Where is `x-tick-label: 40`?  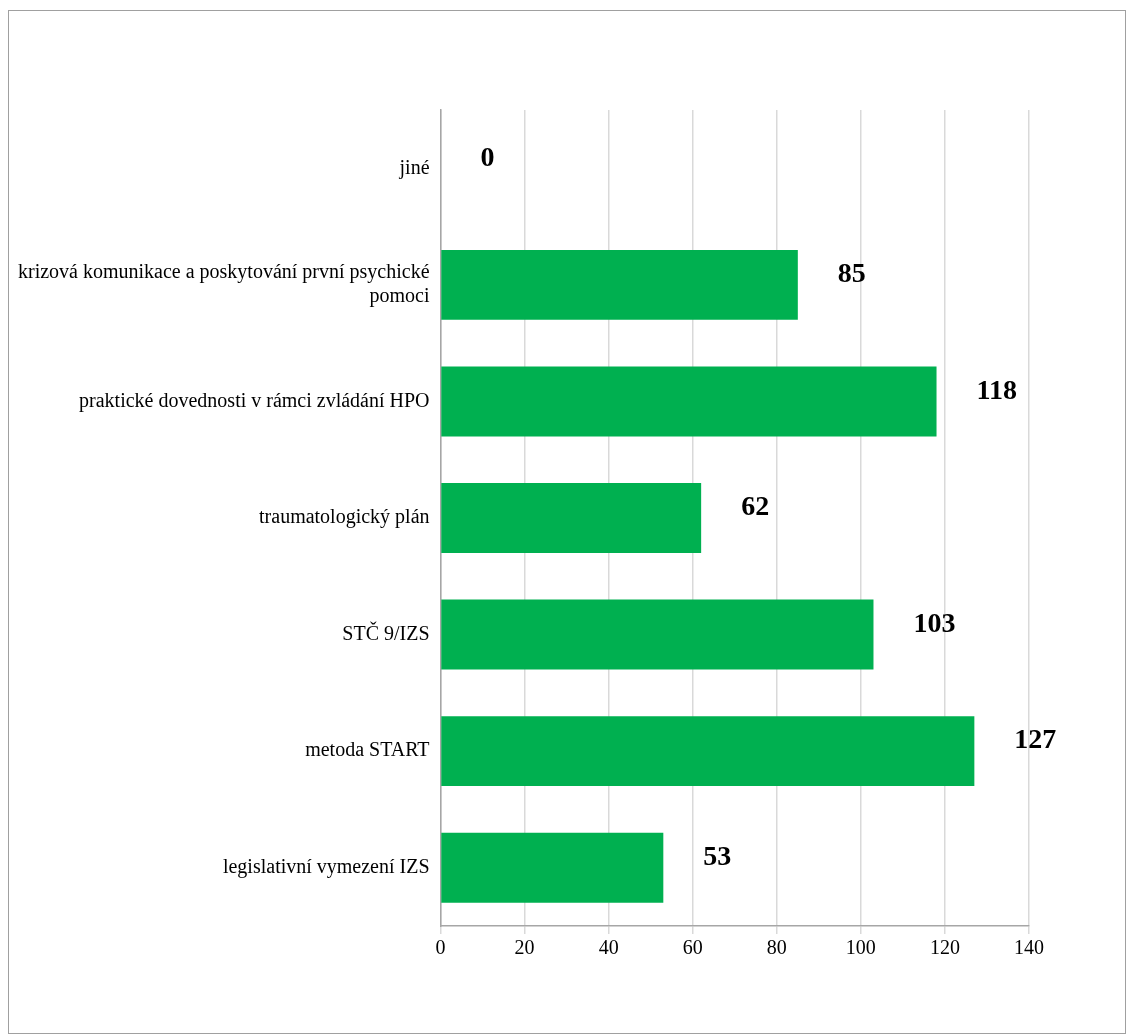
x-tick-label: 40 is located at coordinates (608, 947).